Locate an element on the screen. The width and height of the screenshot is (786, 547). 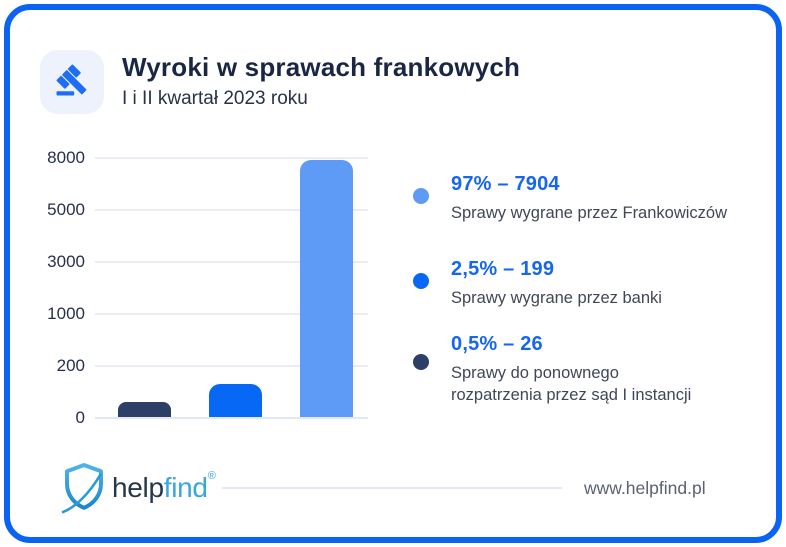
legend-value: 2,5% – 199 is located at coordinates (503, 269).